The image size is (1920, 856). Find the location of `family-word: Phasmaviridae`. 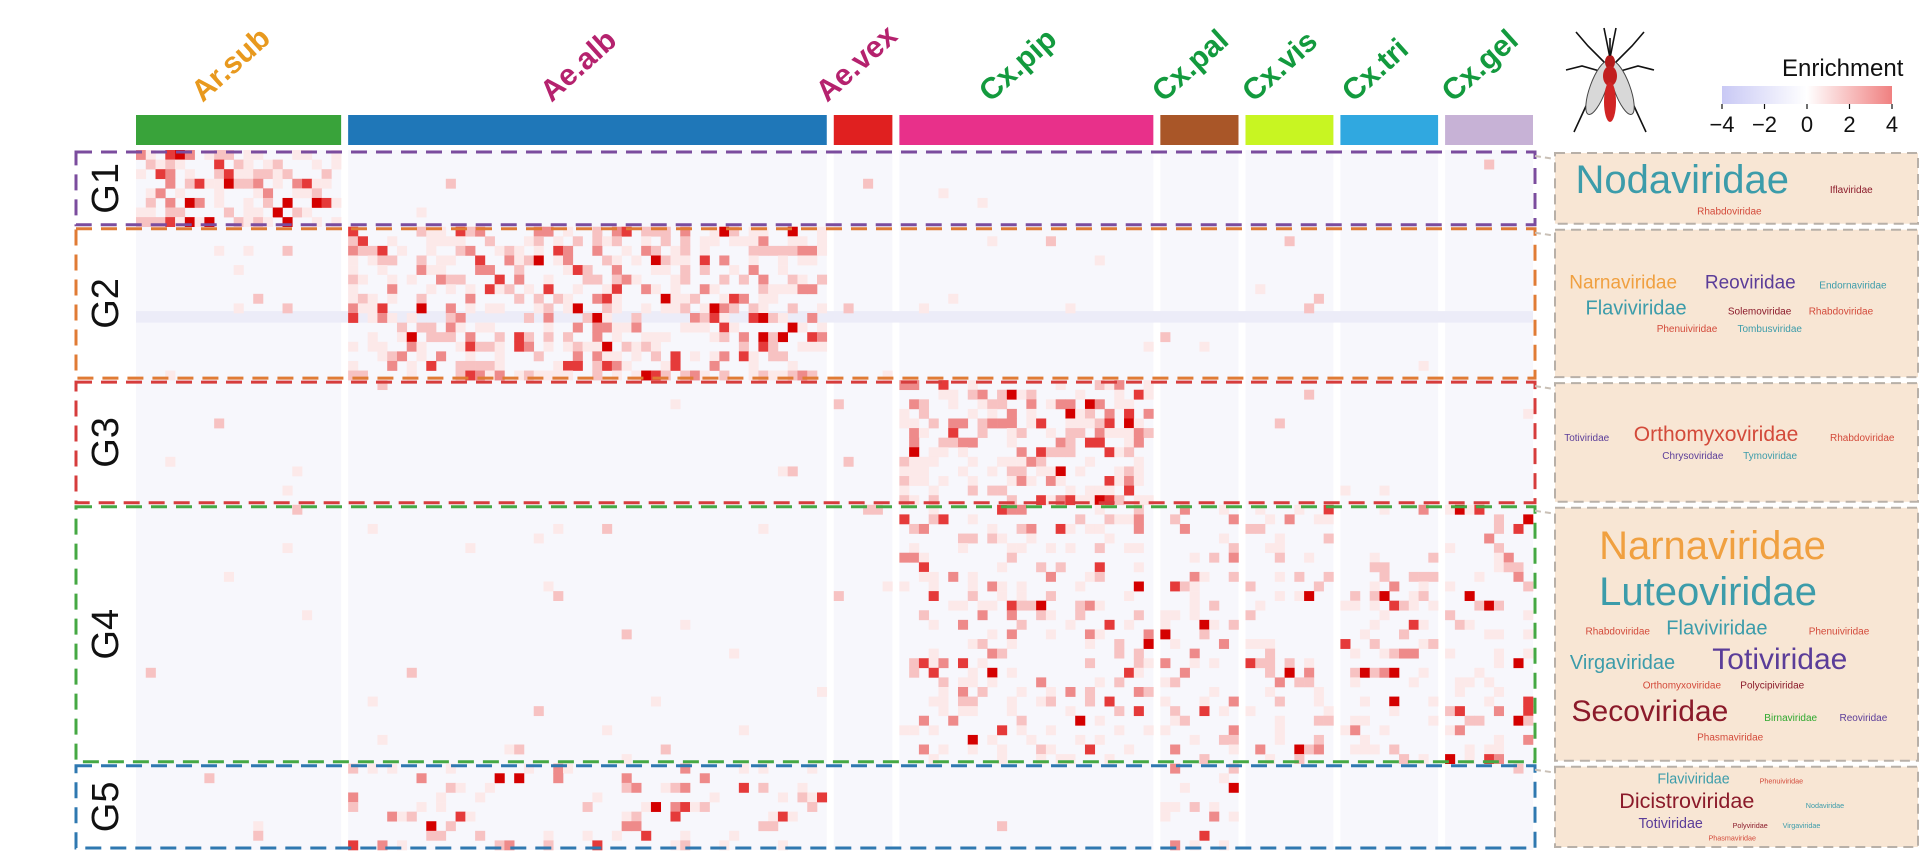

family-word: Phasmaviridae is located at coordinates (1730, 737).